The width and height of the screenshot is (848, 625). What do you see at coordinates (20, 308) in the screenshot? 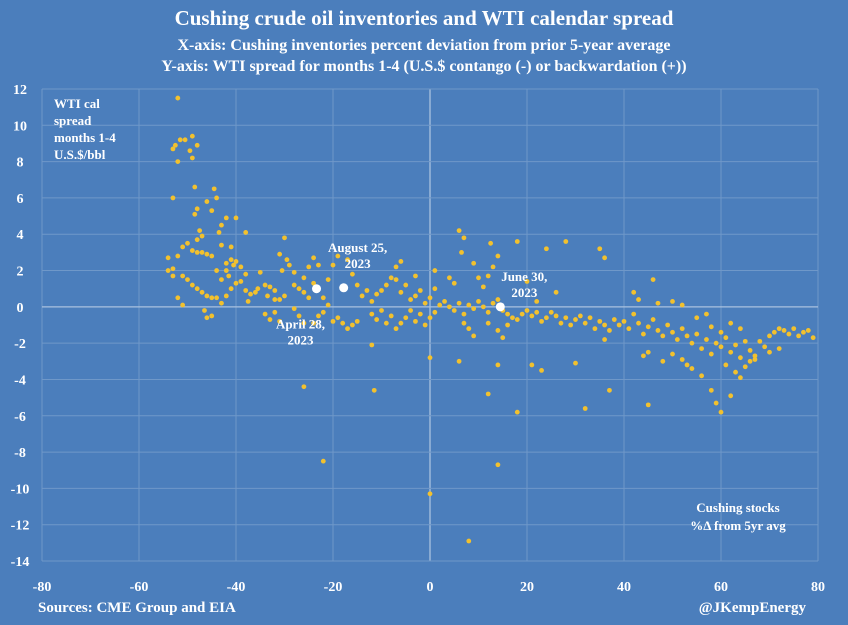
I see `y-tick-label: 0` at bounding box center [20, 308].